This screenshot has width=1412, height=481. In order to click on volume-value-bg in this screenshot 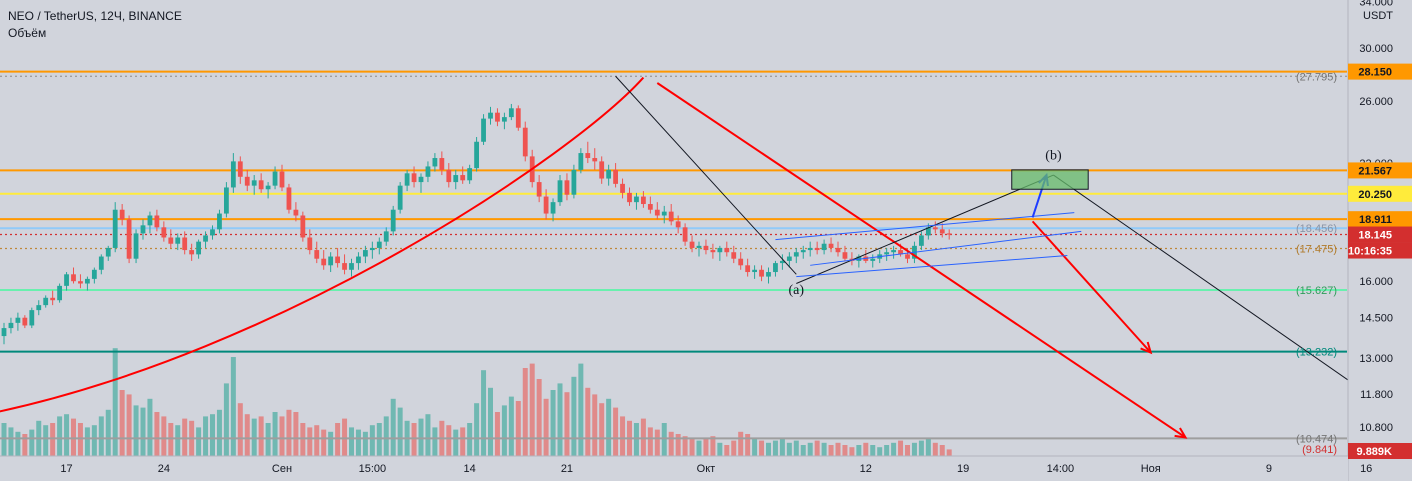, I will do `click(1380, 451)`.